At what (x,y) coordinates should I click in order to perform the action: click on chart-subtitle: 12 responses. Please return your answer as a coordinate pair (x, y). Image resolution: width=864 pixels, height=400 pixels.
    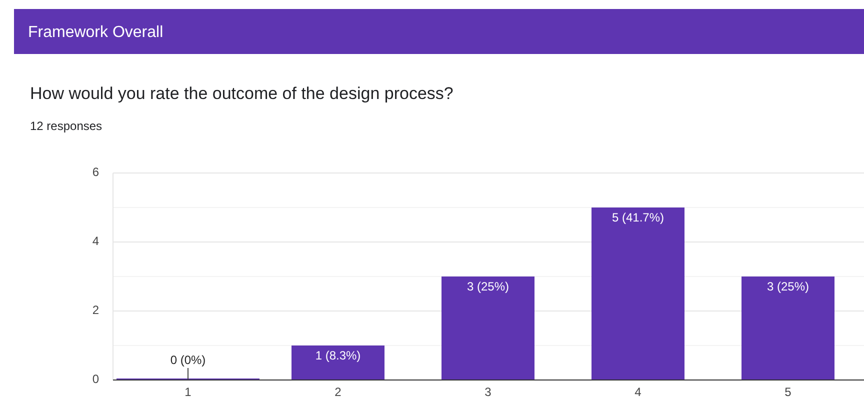
    Looking at the image, I should click on (66, 126).